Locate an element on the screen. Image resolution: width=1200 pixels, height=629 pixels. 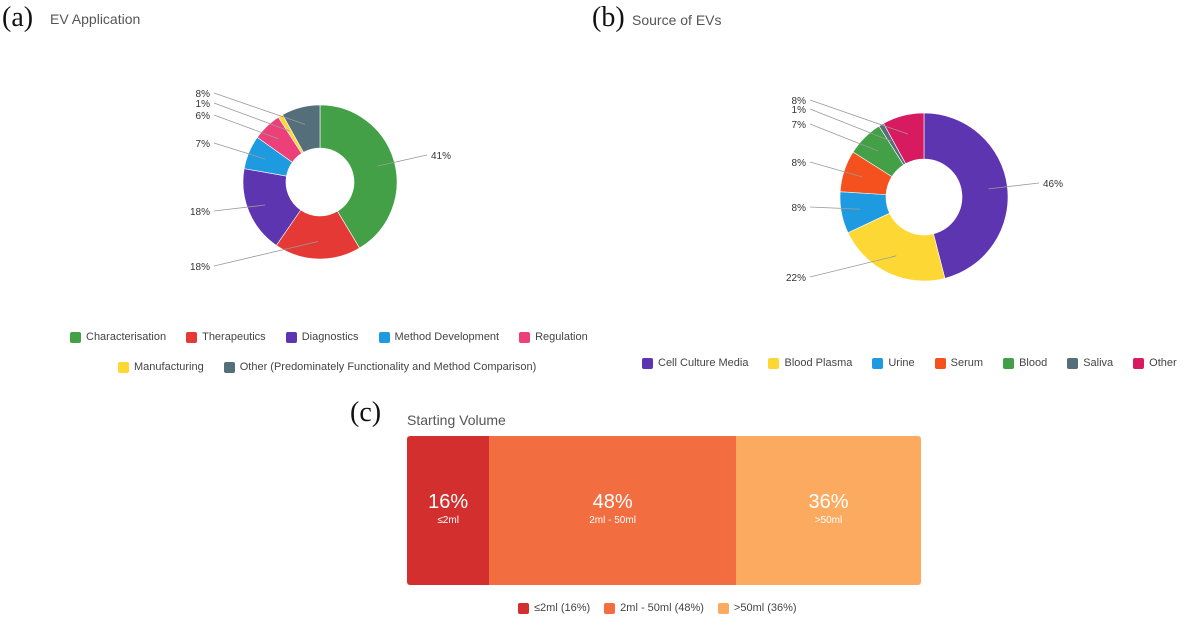
bar-category-label: >50ml is located at coordinates (828, 520).